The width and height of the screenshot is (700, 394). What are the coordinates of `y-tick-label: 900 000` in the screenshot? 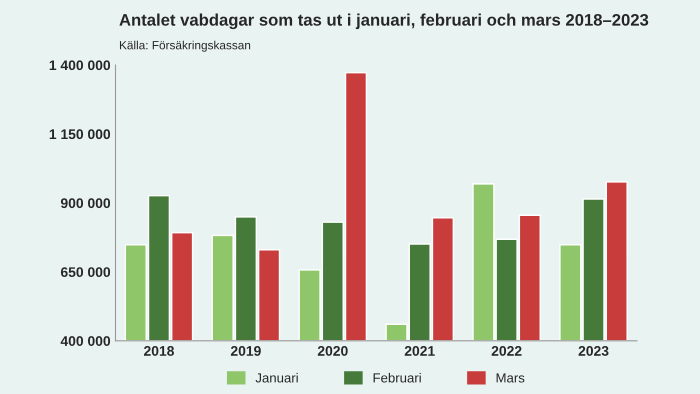 It's located at (85, 203).